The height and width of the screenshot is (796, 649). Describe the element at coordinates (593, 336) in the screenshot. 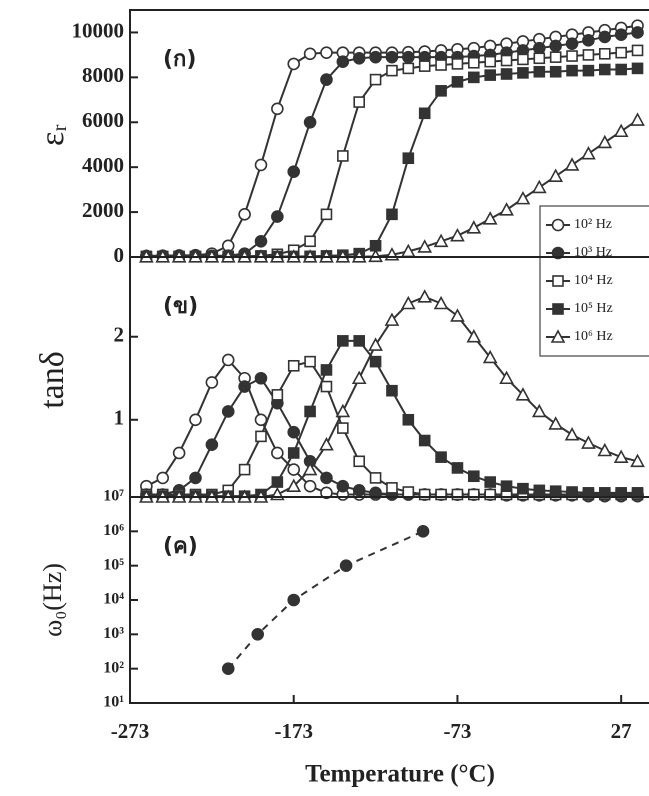

I see `legend-label: 10⁶ Hz` at that location.